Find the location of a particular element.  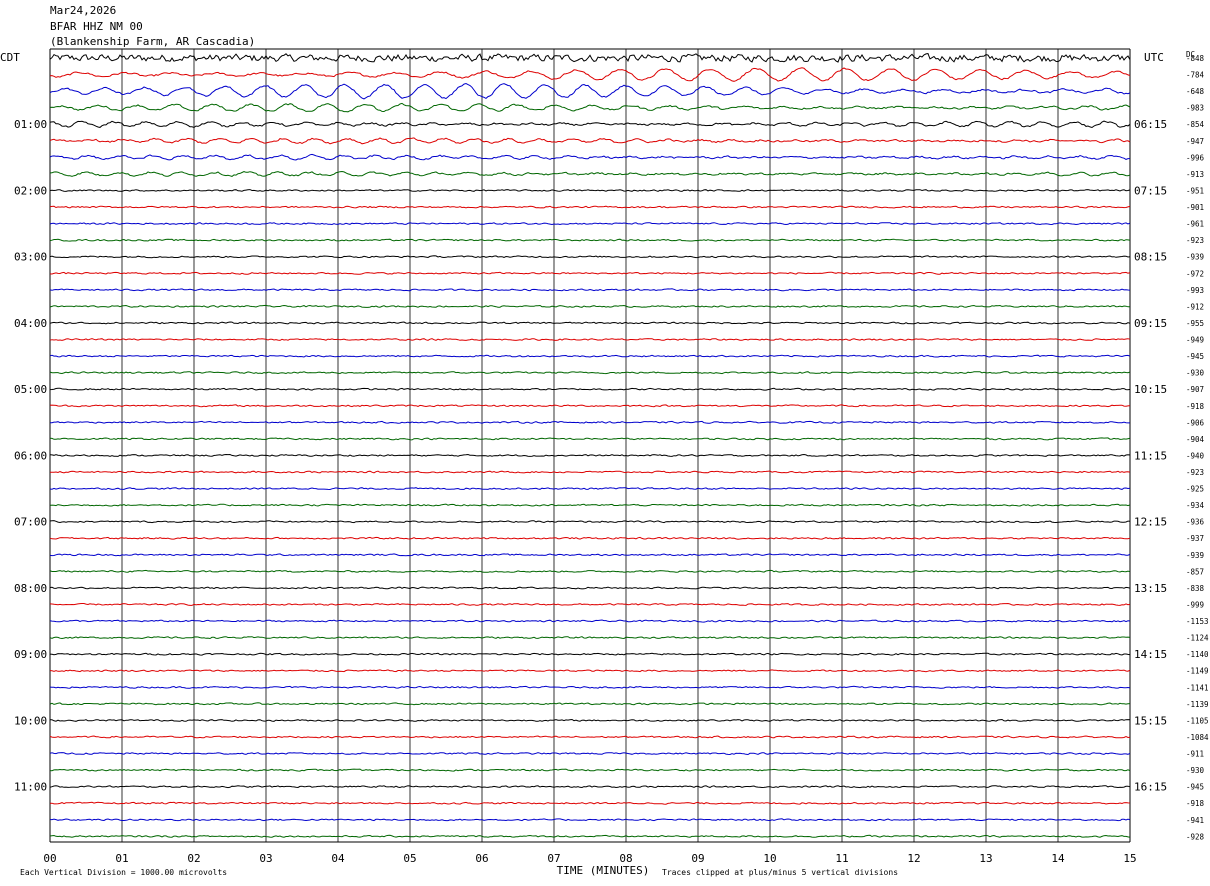

chart-date: Mar24,2026 is located at coordinates (83, 10).